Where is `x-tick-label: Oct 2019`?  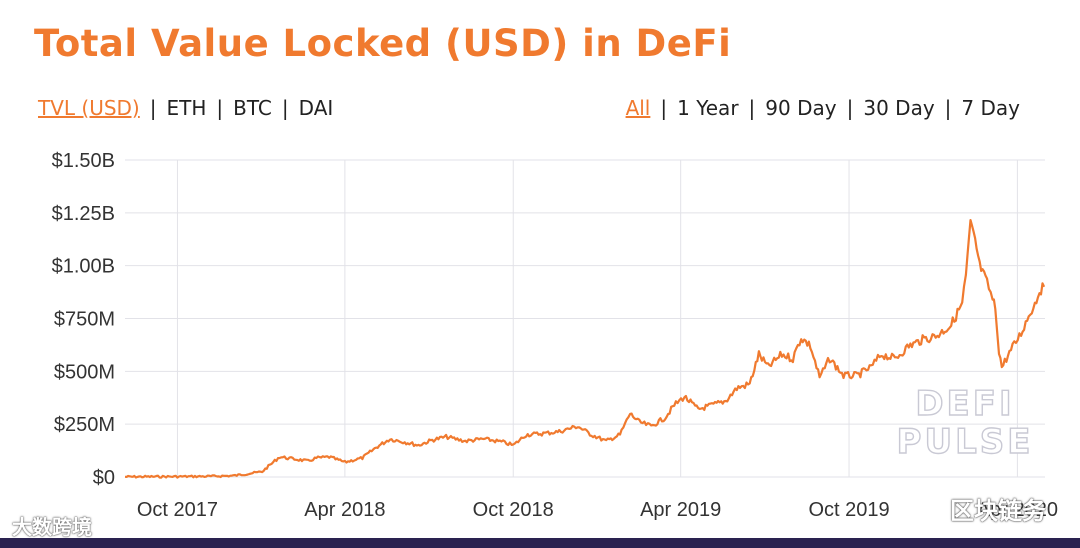
x-tick-label: Oct 2019 is located at coordinates (848, 510).